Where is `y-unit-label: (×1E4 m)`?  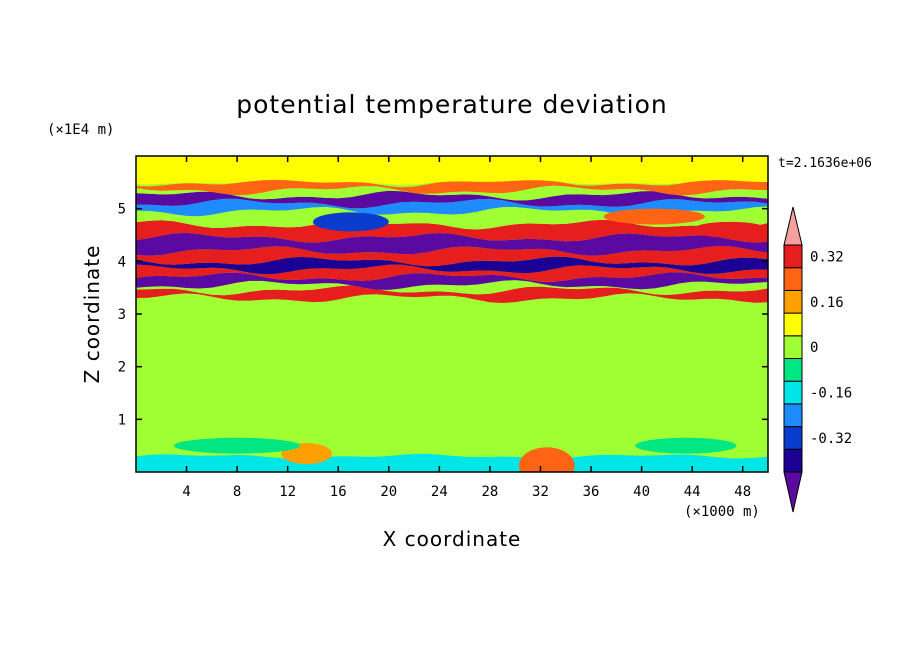
y-unit-label: (×1E4 m) is located at coordinates (80, 130).